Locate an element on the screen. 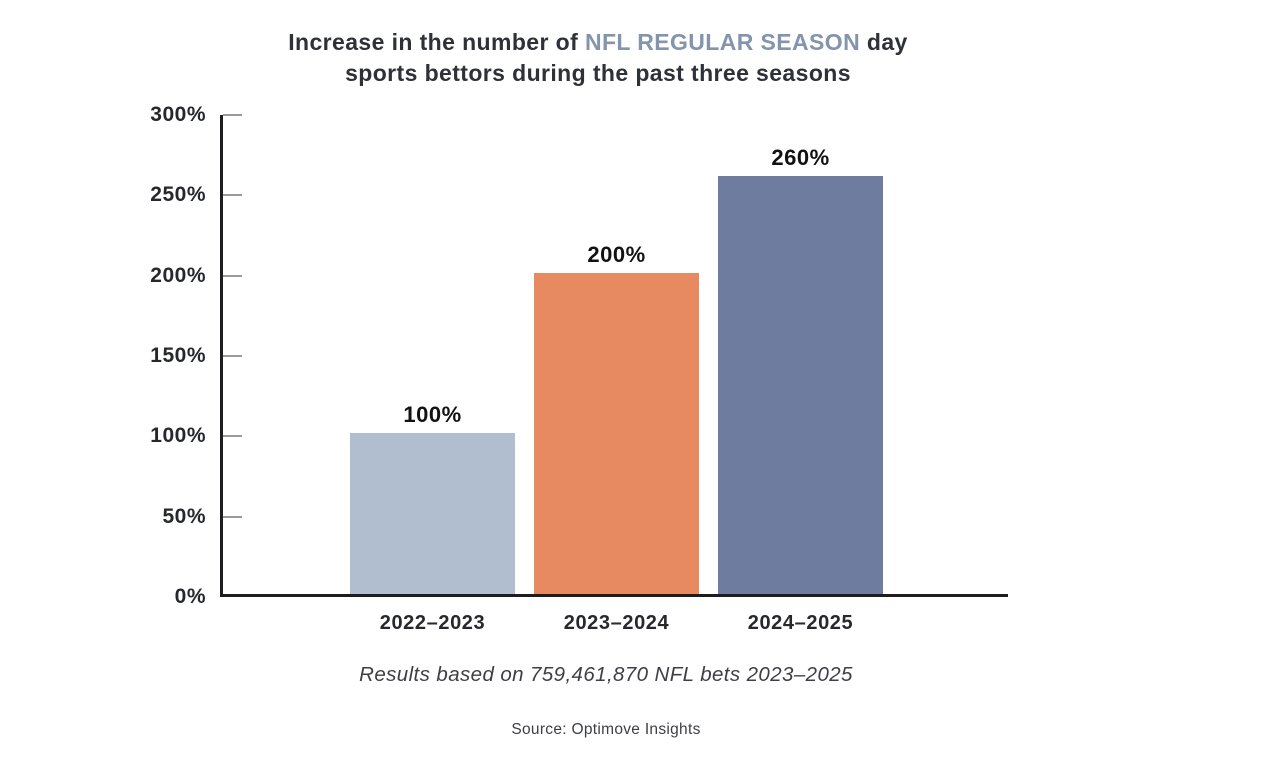  chart-title-post: day is located at coordinates (887, 42).